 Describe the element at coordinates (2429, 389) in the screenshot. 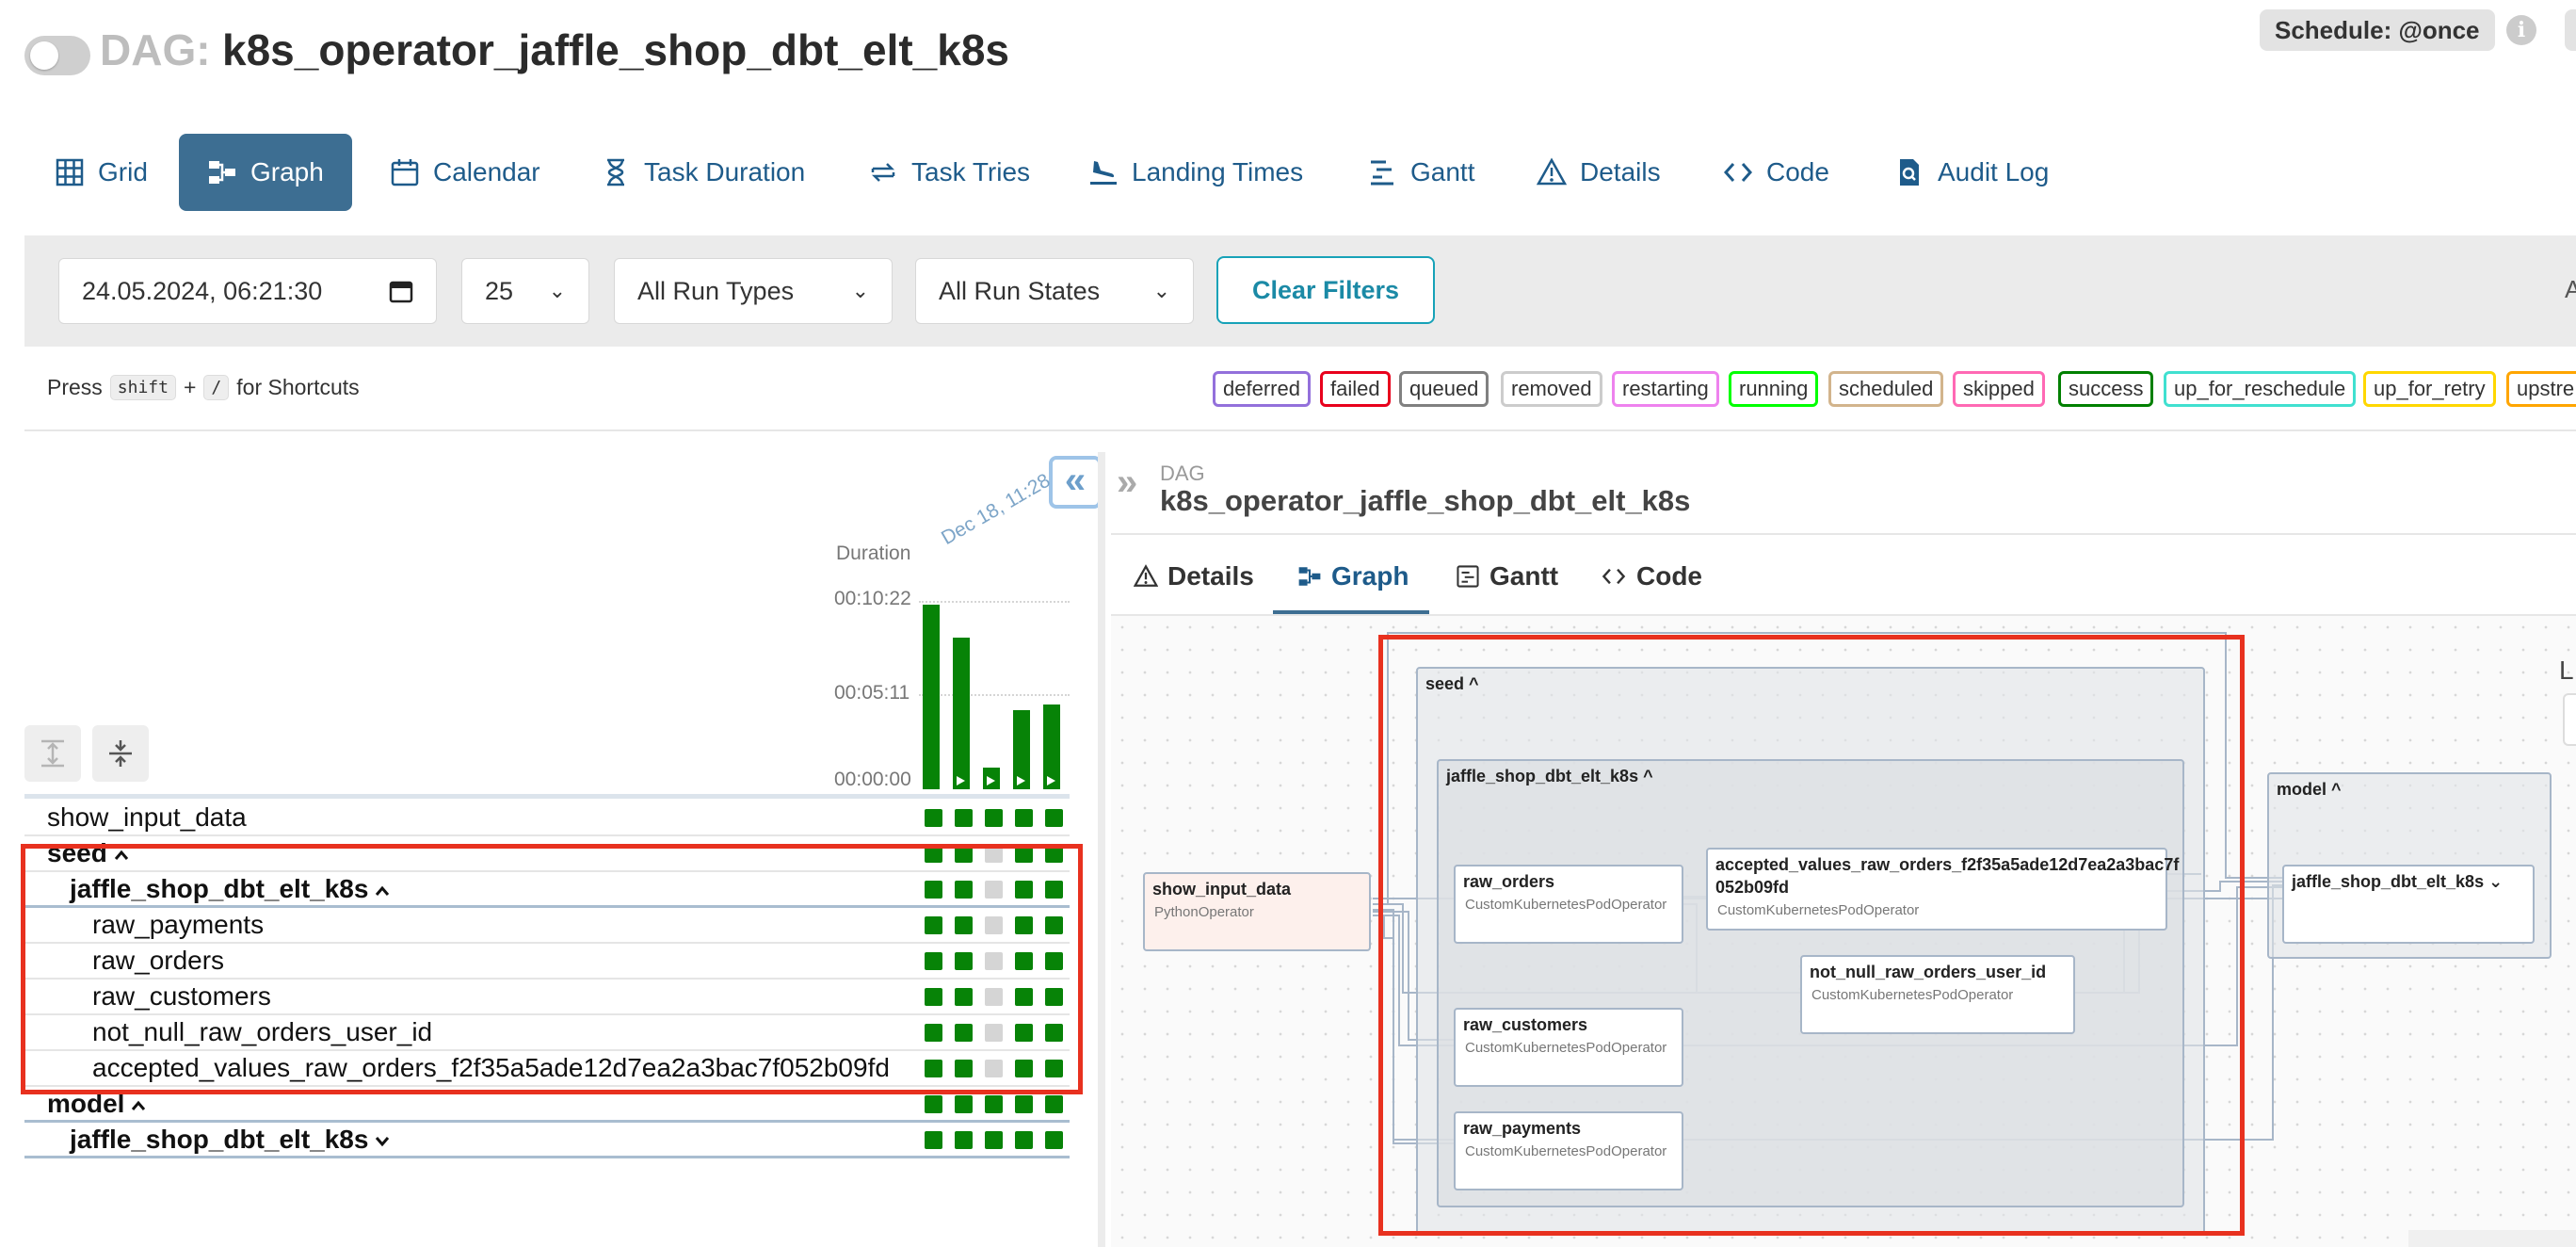

I see `legend-badge-up-for-retry: up_for_retry` at that location.